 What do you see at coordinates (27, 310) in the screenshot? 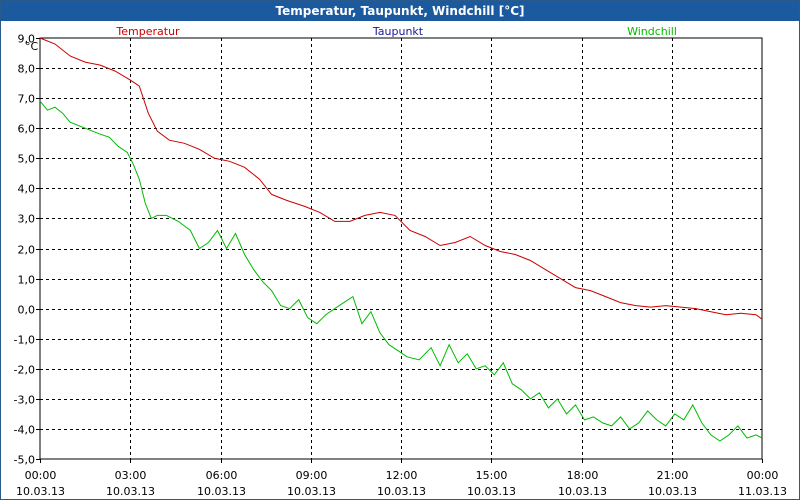
I see `y-tick-label: 0,0` at bounding box center [27, 310].